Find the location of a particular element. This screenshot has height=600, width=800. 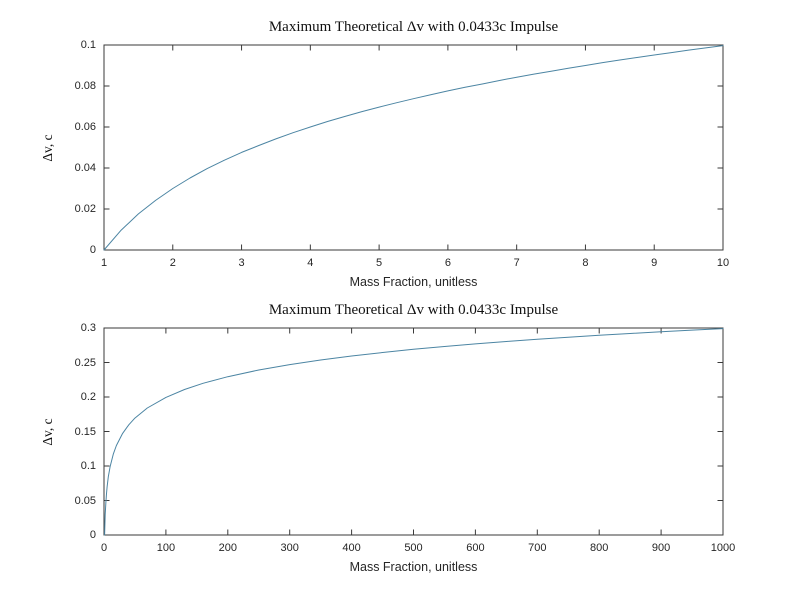

x-tick-label: 9 is located at coordinates (654, 263).